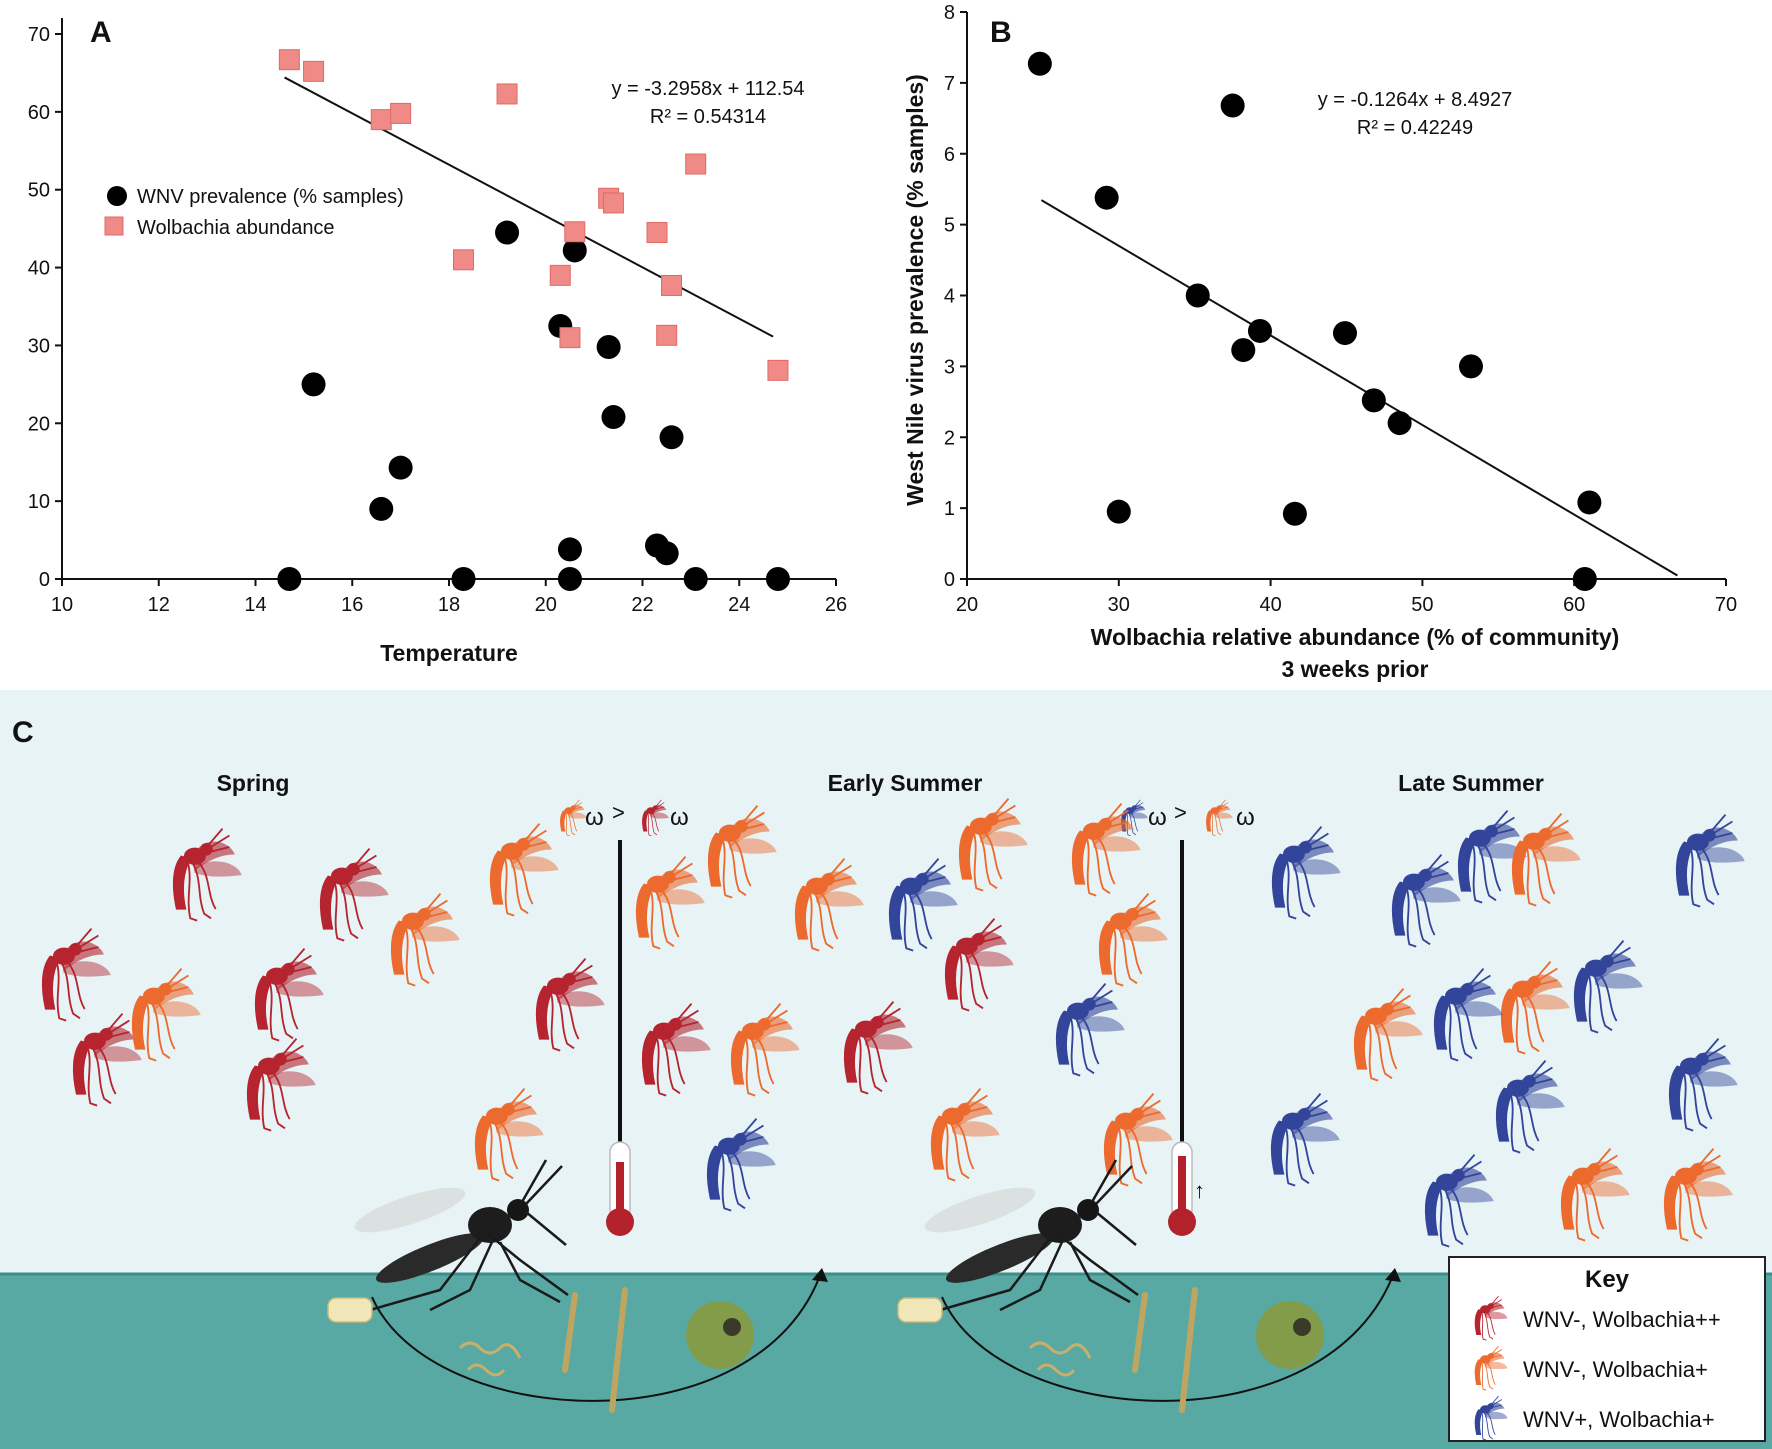  I want to click on y-tick-label: 40, so click(39, 269).